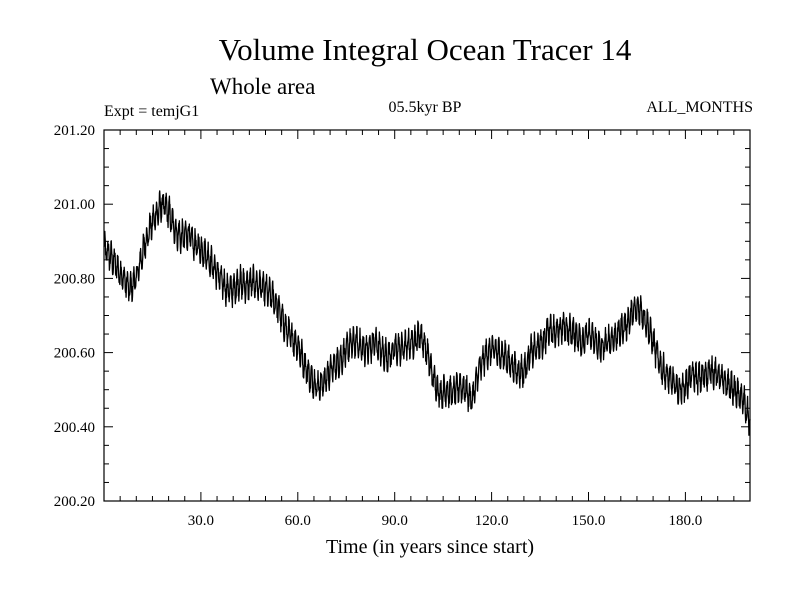 This screenshot has width=800, height=600. I want to click on months-label: ALL_MONTHS, so click(699, 107).